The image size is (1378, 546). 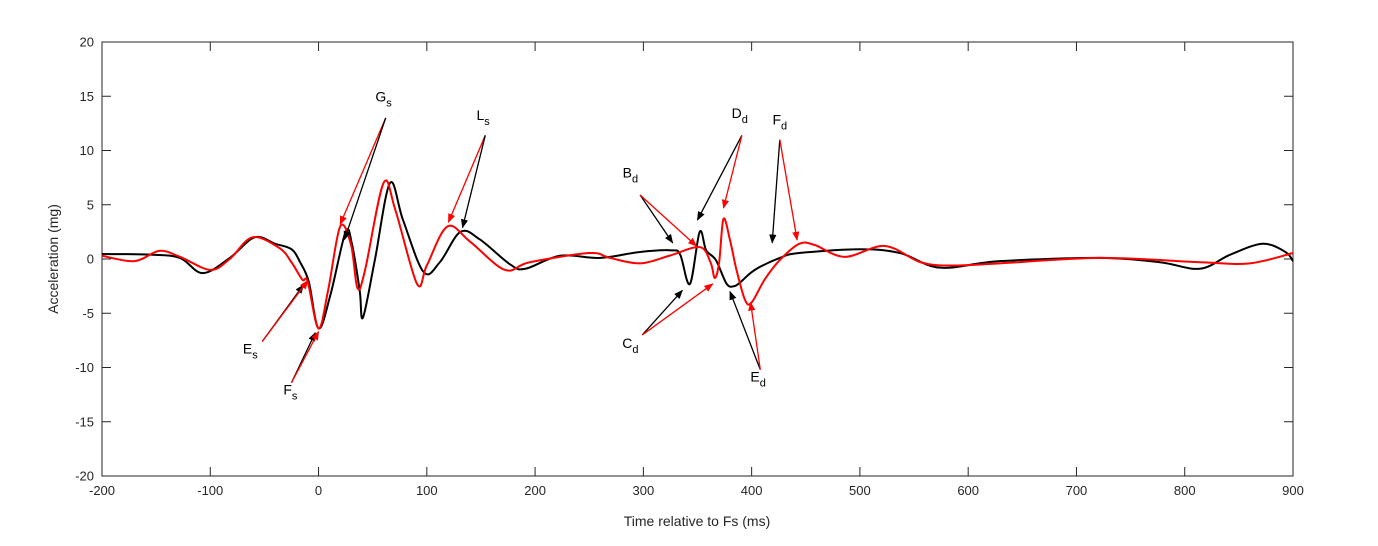 I want to click on annotation-Gs: Gs, so click(x=365, y=165).